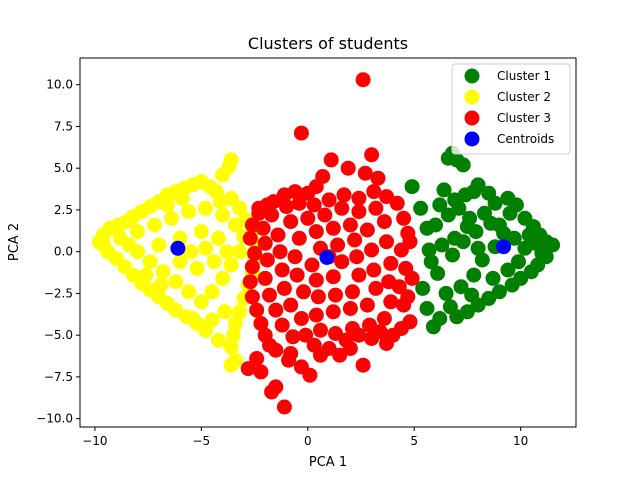 Image resolution: width=640 pixels, height=480 pixels. I want to click on x-tick-label: 5, so click(414, 441).